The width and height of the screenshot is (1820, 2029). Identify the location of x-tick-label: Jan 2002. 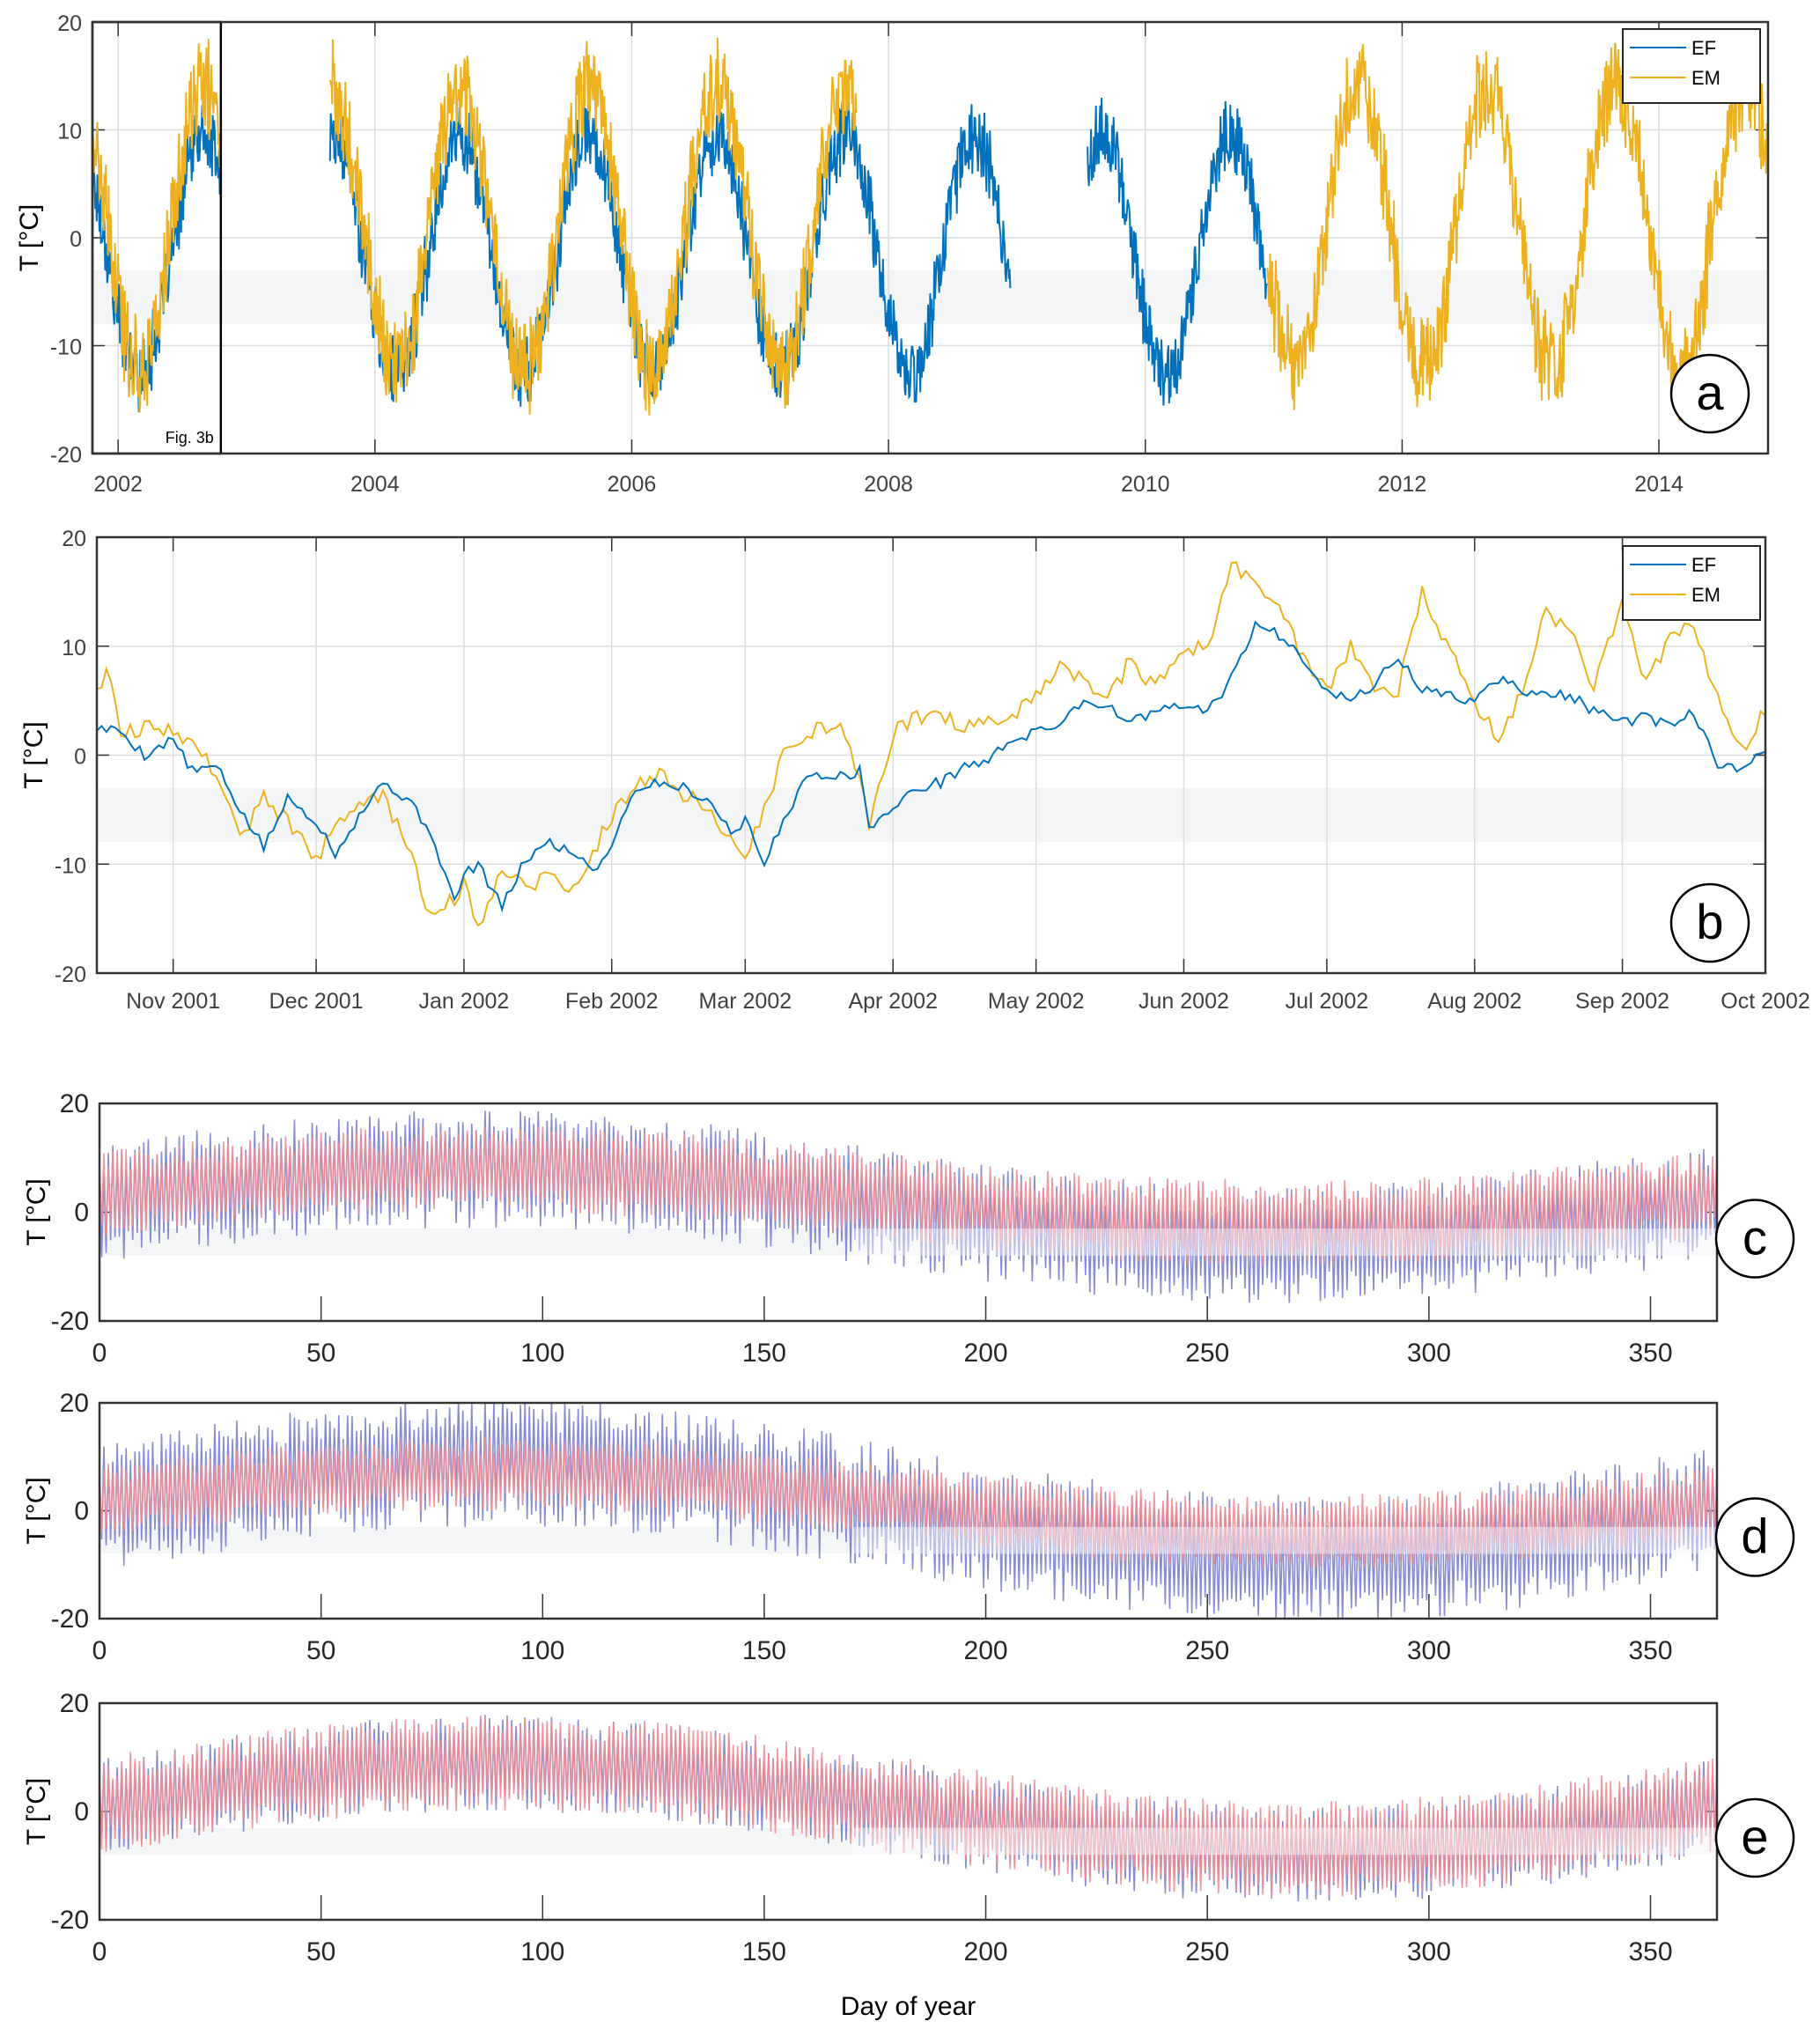
(464, 1002).